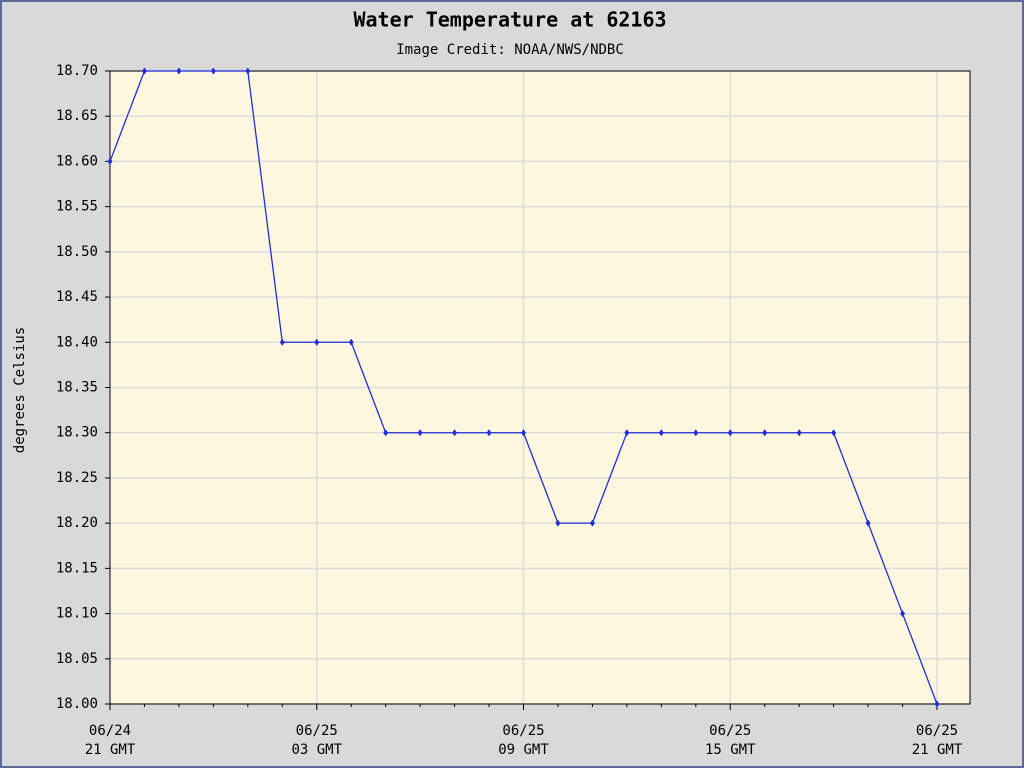  What do you see at coordinates (77, 207) in the screenshot?
I see `y-tick-label: 18.55` at bounding box center [77, 207].